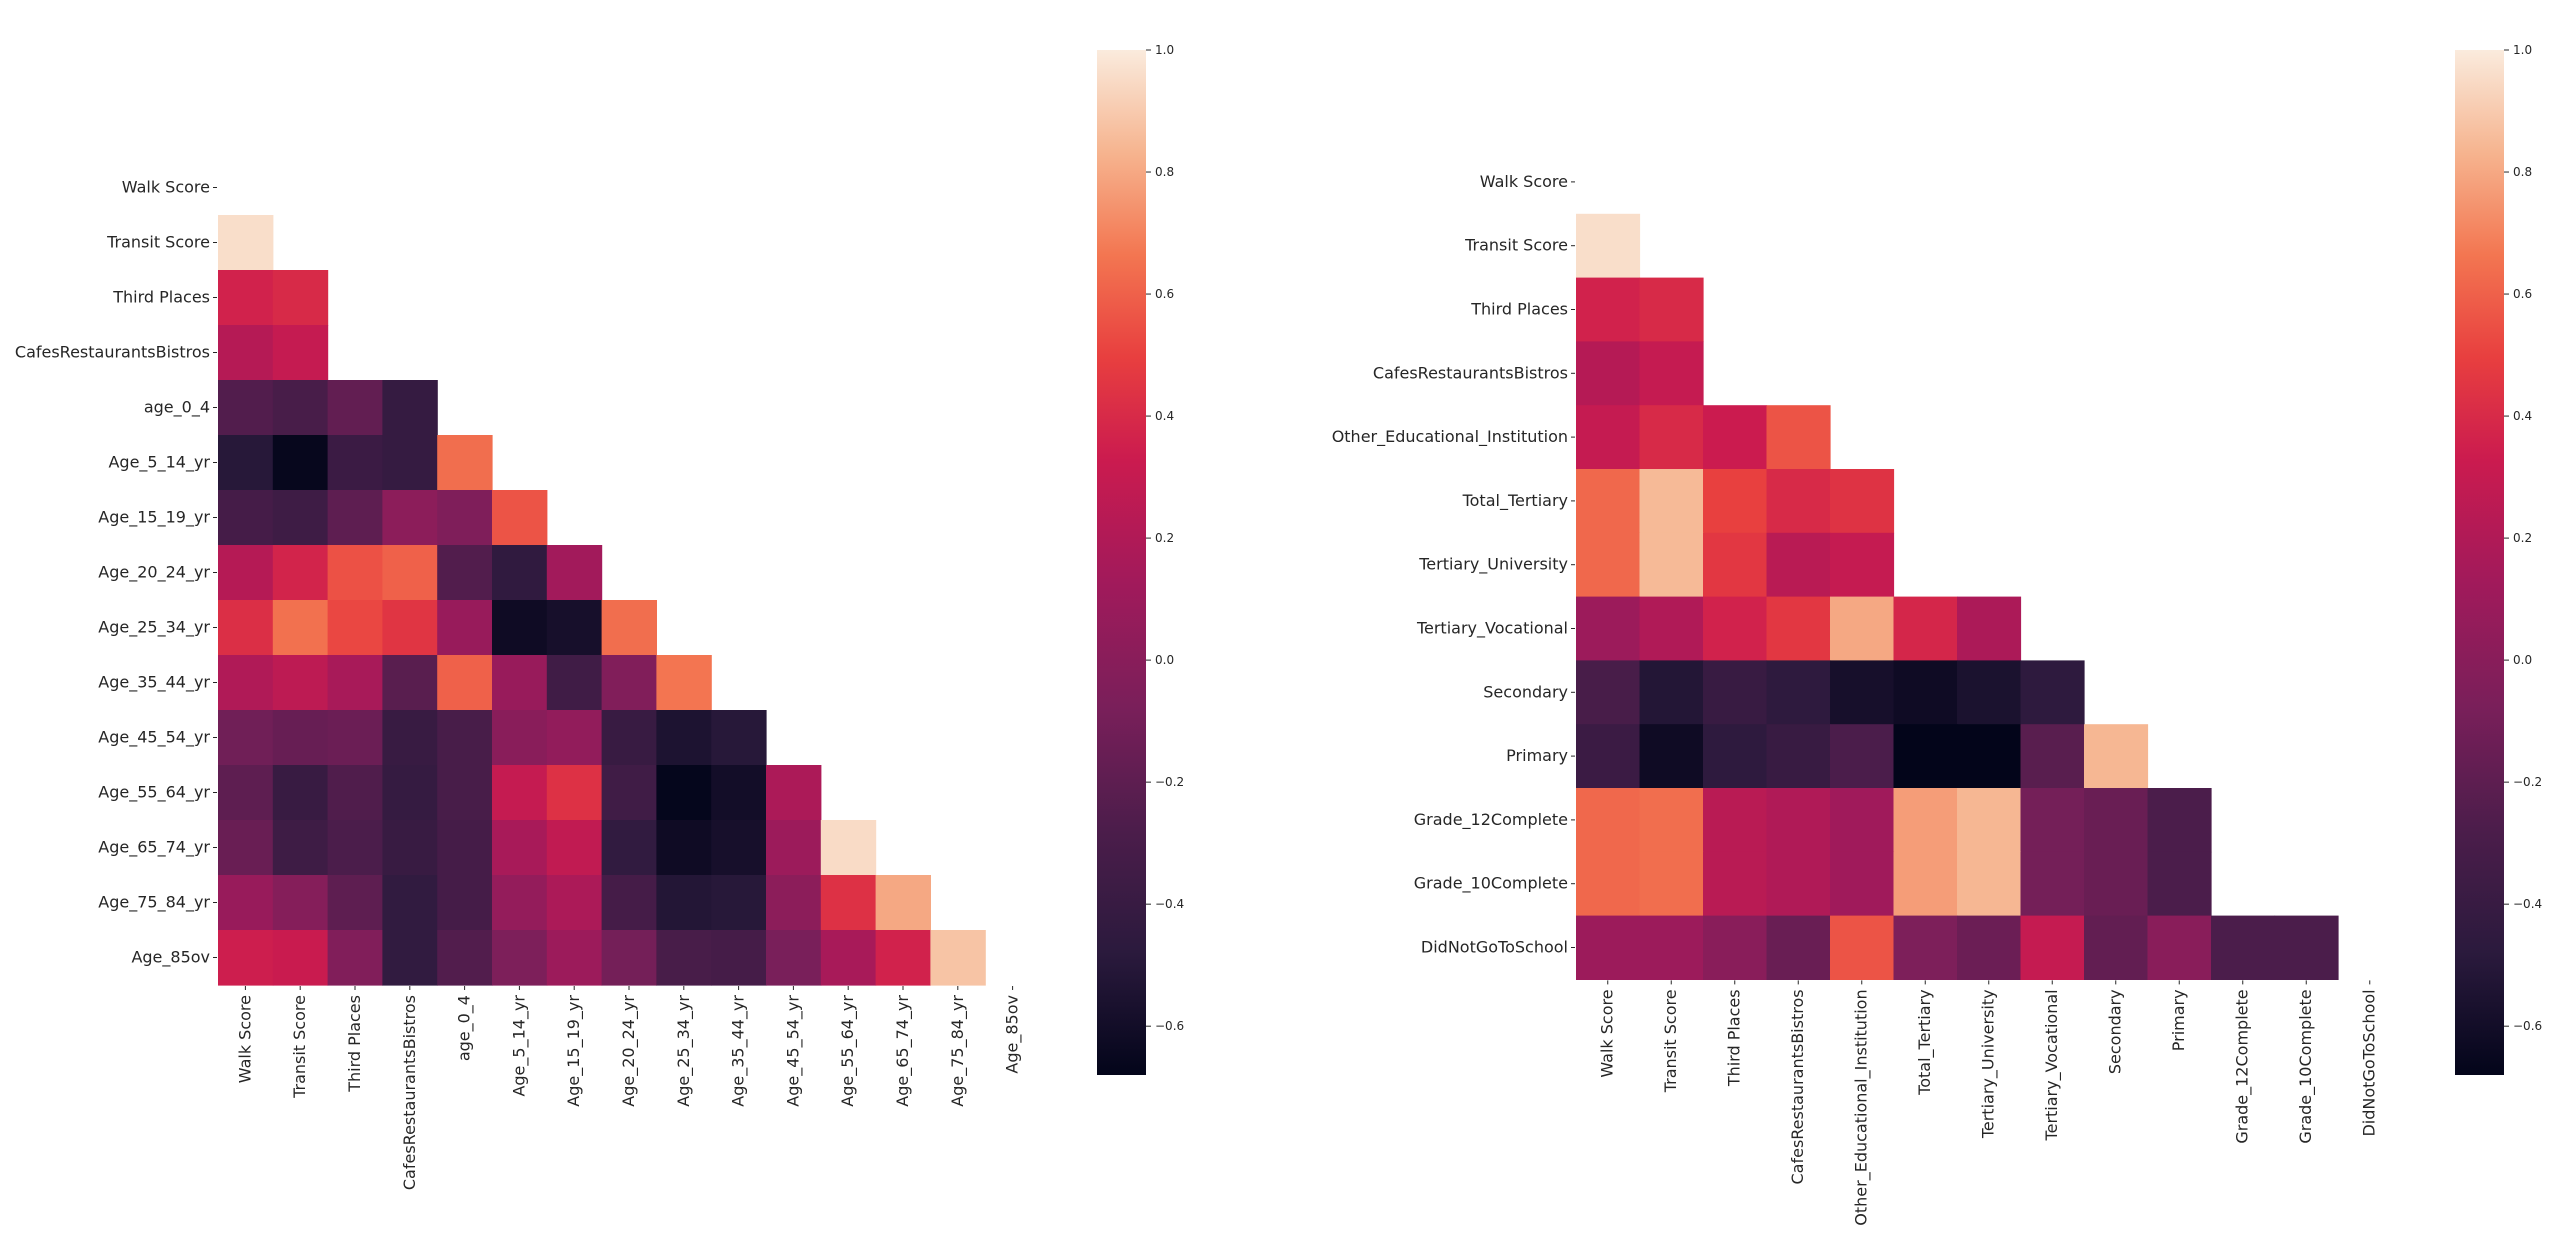 The image size is (2560, 1260). Describe the element at coordinates (1862, 947) in the screenshot. I see `heatmap-cell-didnotgotoschool-other-educational-institution` at that location.